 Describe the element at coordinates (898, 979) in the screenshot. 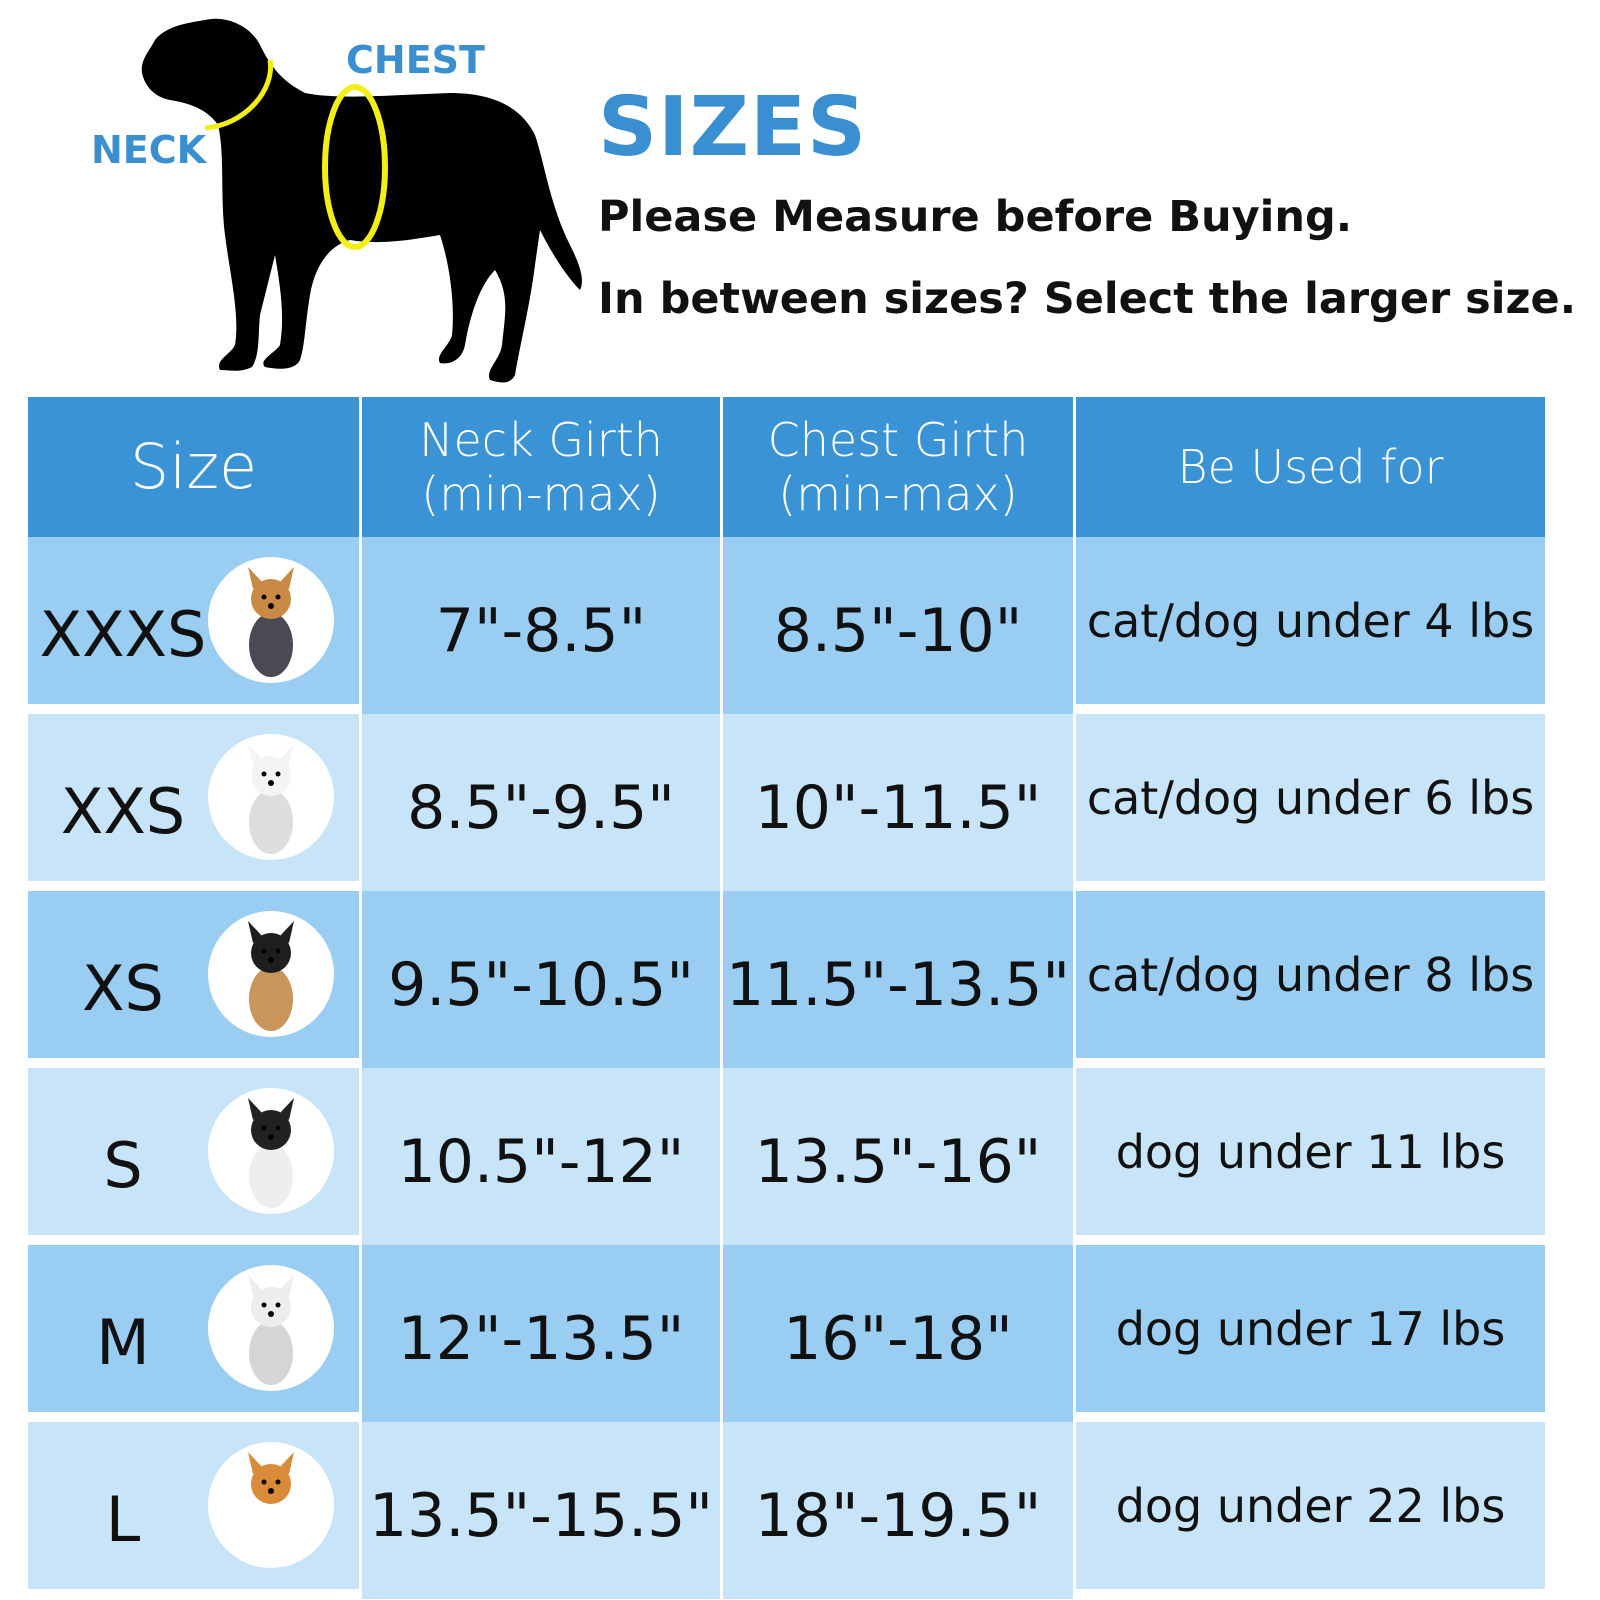

I see `cell-chest: 11.5"-13.5"` at that location.